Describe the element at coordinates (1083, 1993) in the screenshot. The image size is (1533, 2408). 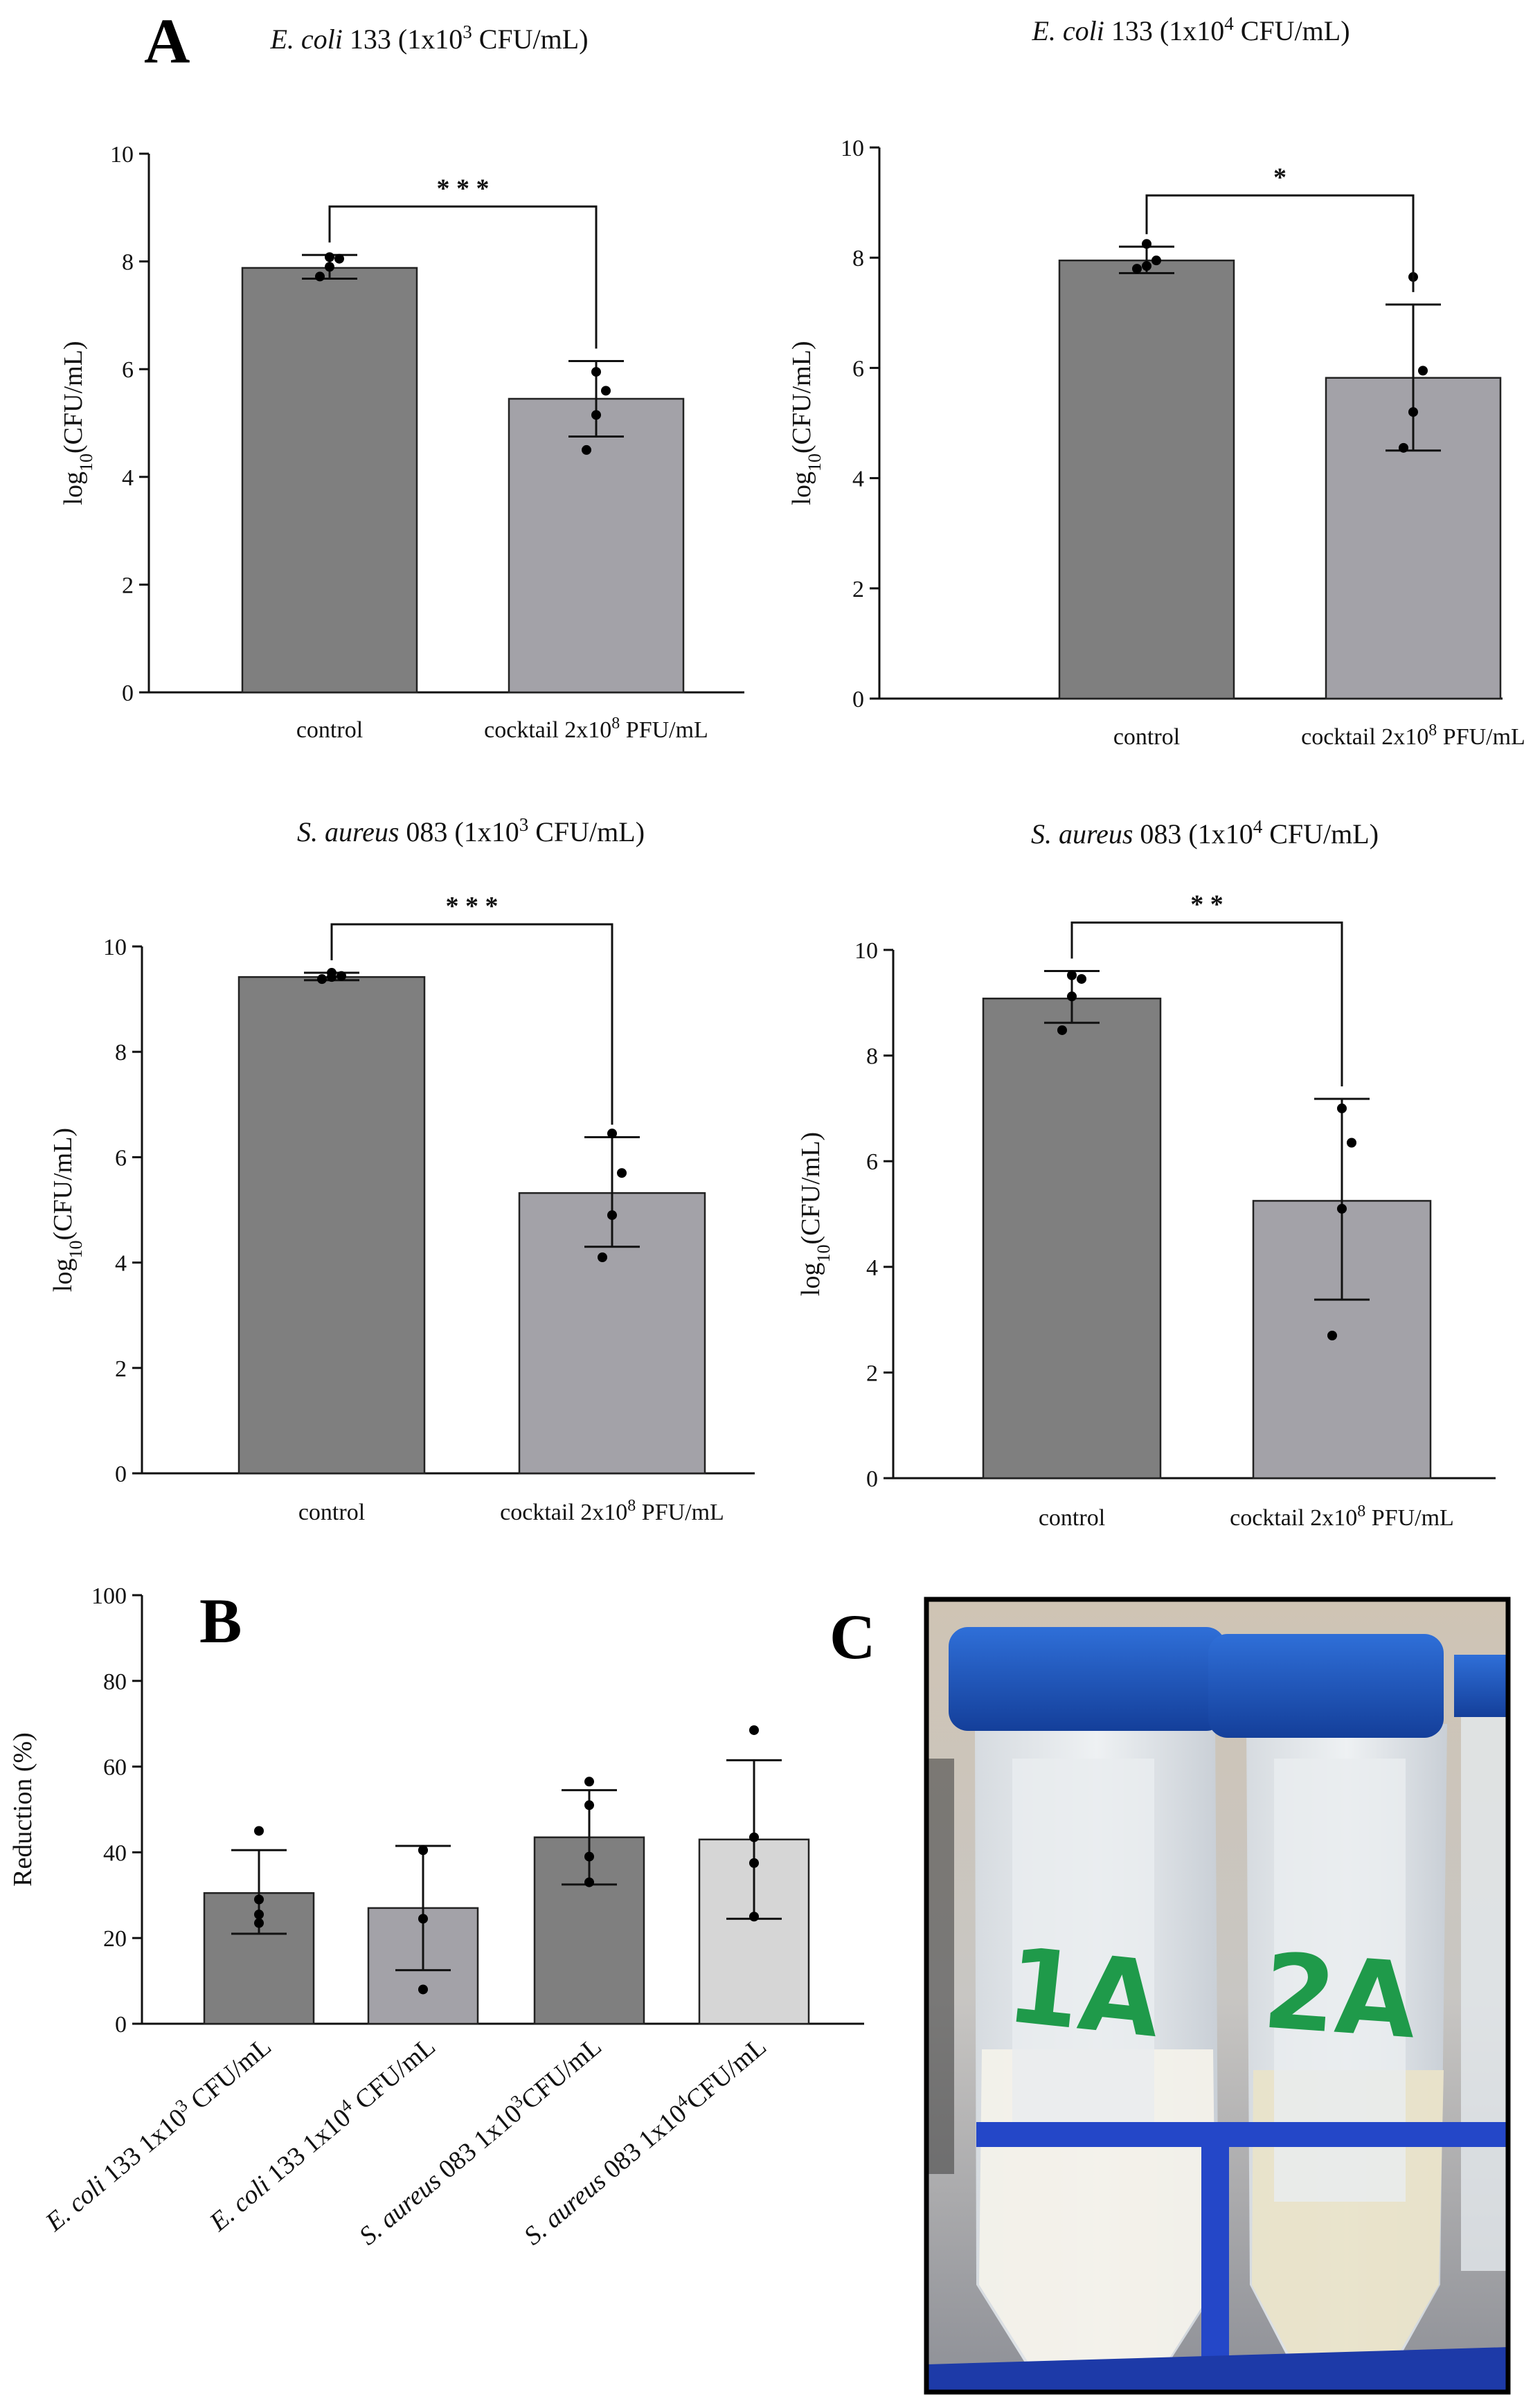
I see `tube-1-label: 1A` at that location.